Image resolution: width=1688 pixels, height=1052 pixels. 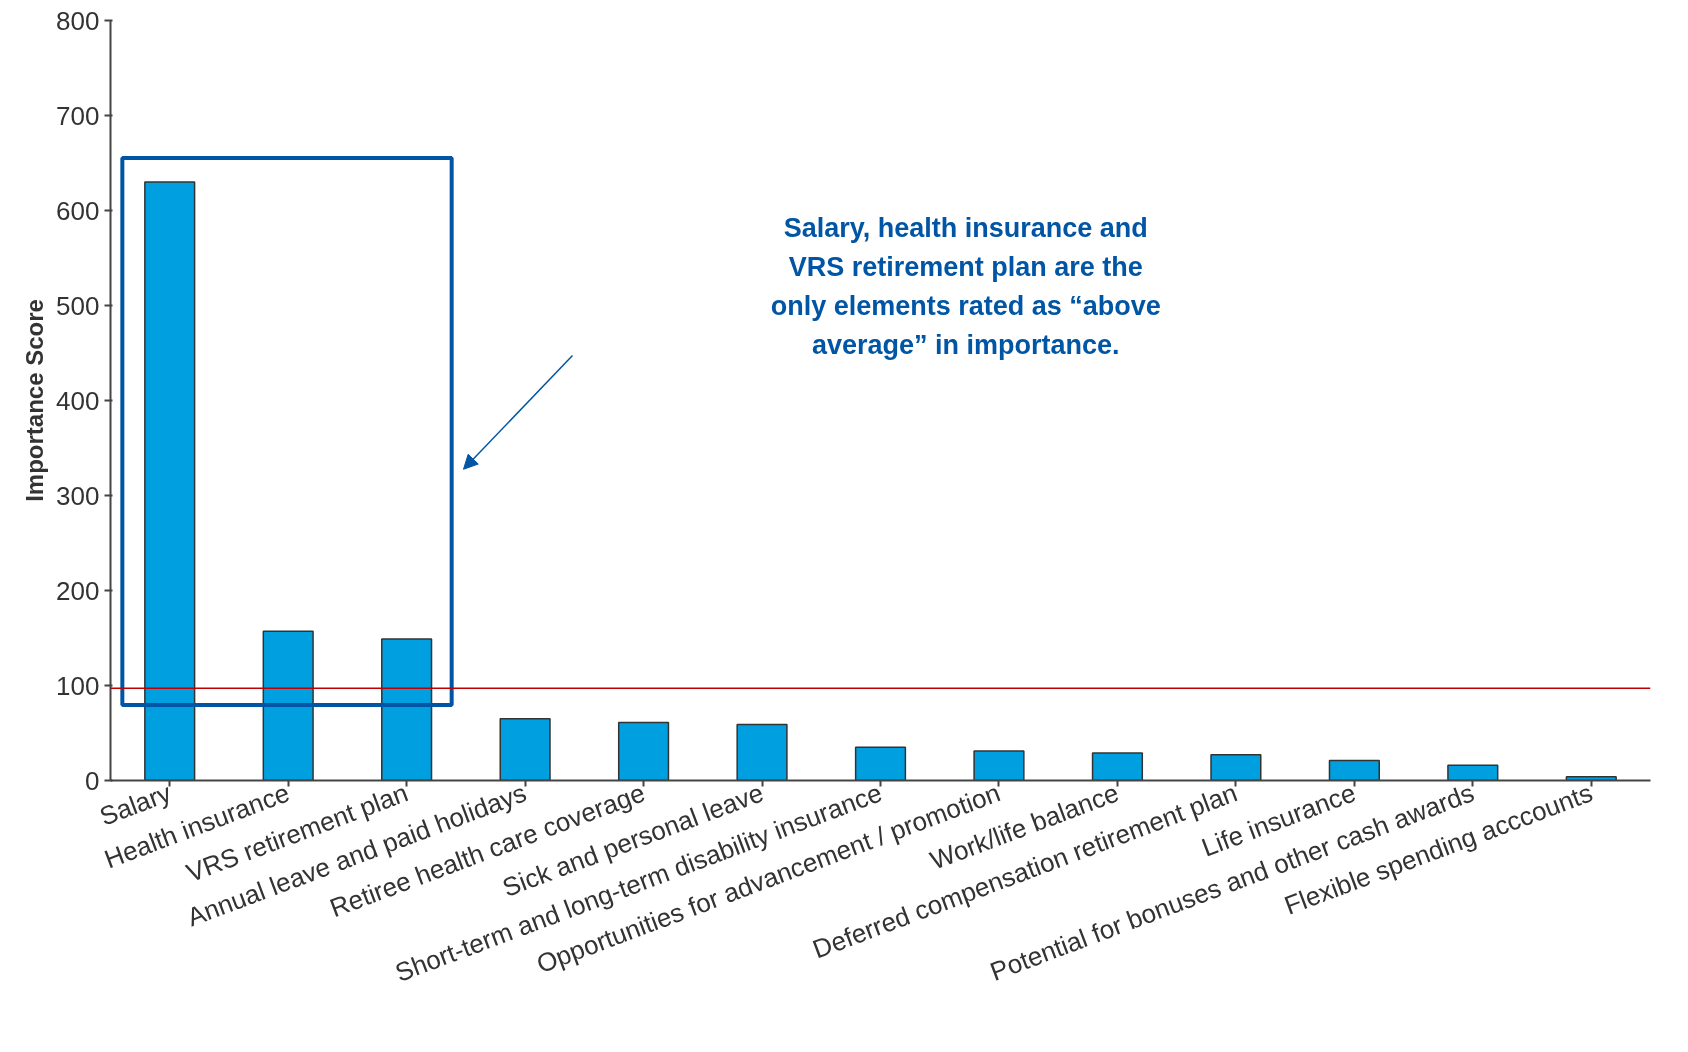 What do you see at coordinates (78, 305) in the screenshot?
I see `y-tick-label: 500` at bounding box center [78, 305].